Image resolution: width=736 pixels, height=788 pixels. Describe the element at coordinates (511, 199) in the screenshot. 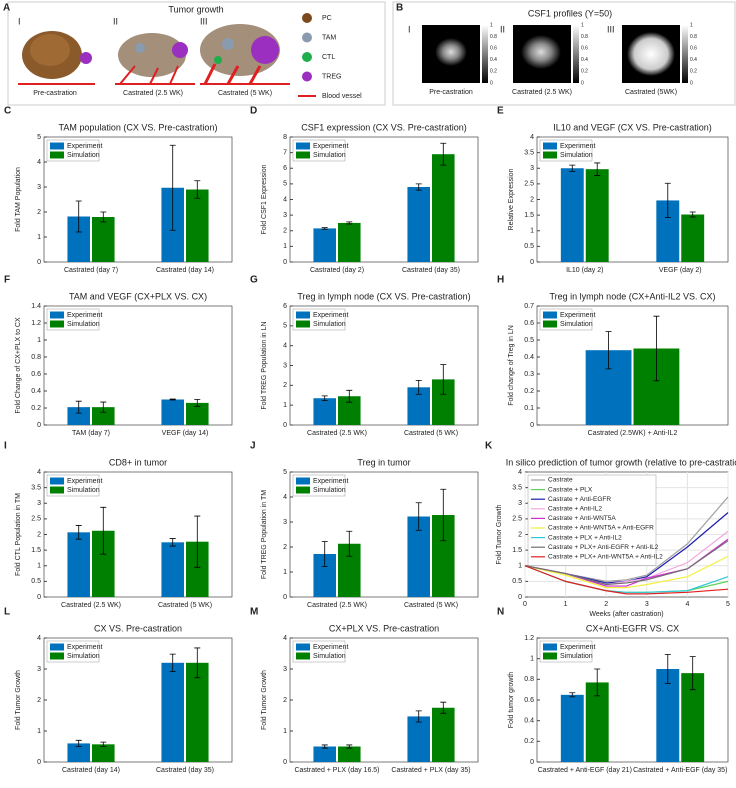

I see `y-axis-label: Relative Expression` at that location.